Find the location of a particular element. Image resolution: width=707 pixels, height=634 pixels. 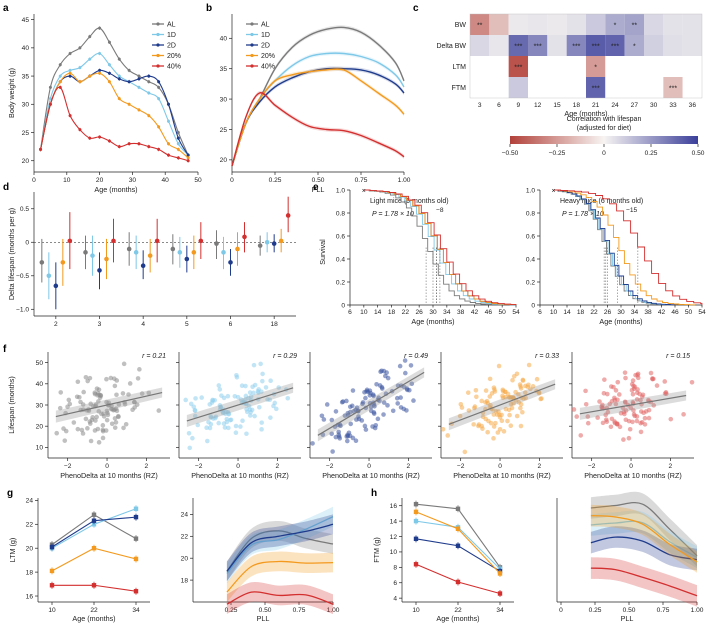

x-tick-label: 0.75 is located at coordinates (361, 180).